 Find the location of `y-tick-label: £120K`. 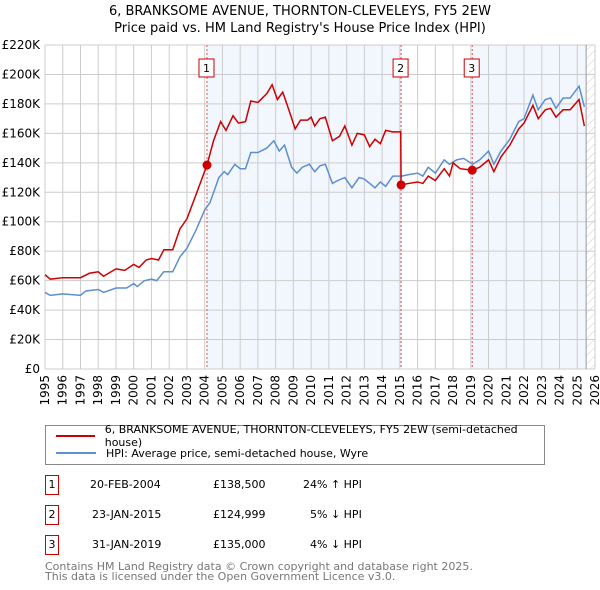

y-tick-label: £120K is located at coordinates (22, 192).